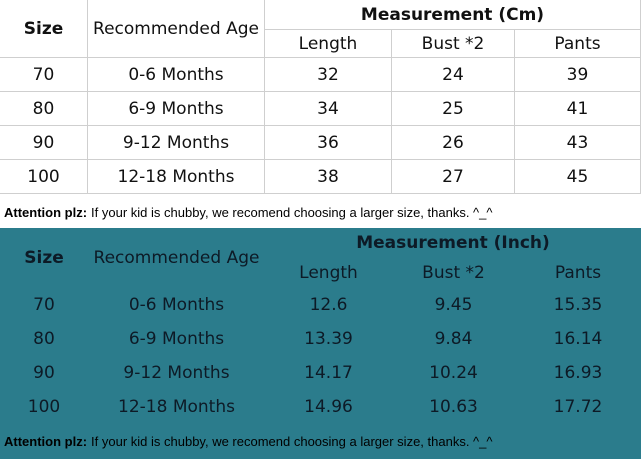 This screenshot has width=641, height=459. I want to click on table-cell: 45, so click(578, 177).